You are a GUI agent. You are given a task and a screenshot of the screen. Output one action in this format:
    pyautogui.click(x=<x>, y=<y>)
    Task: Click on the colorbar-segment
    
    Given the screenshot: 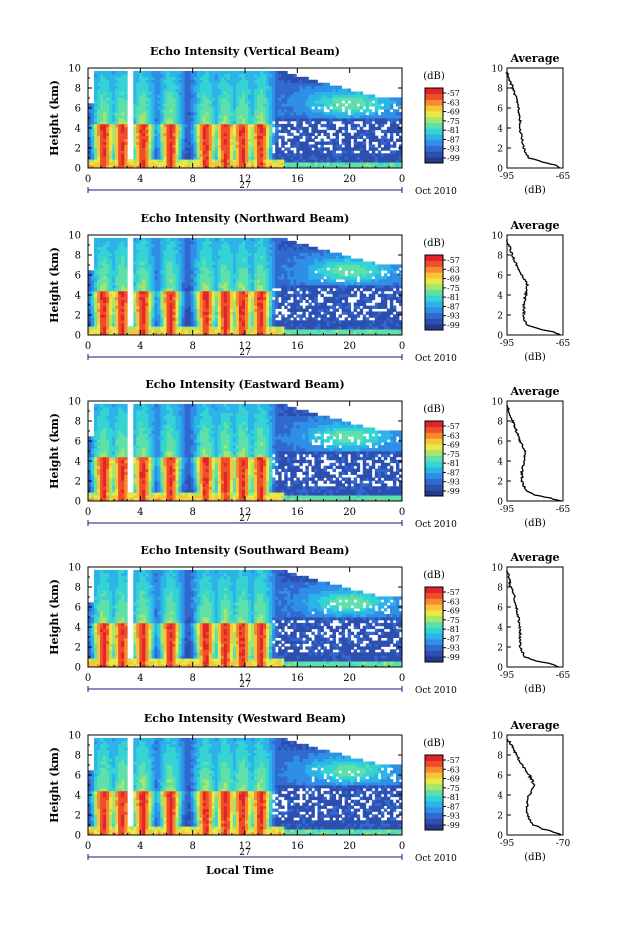 What is the action you would take?
    pyautogui.click(x=434, y=119)
    